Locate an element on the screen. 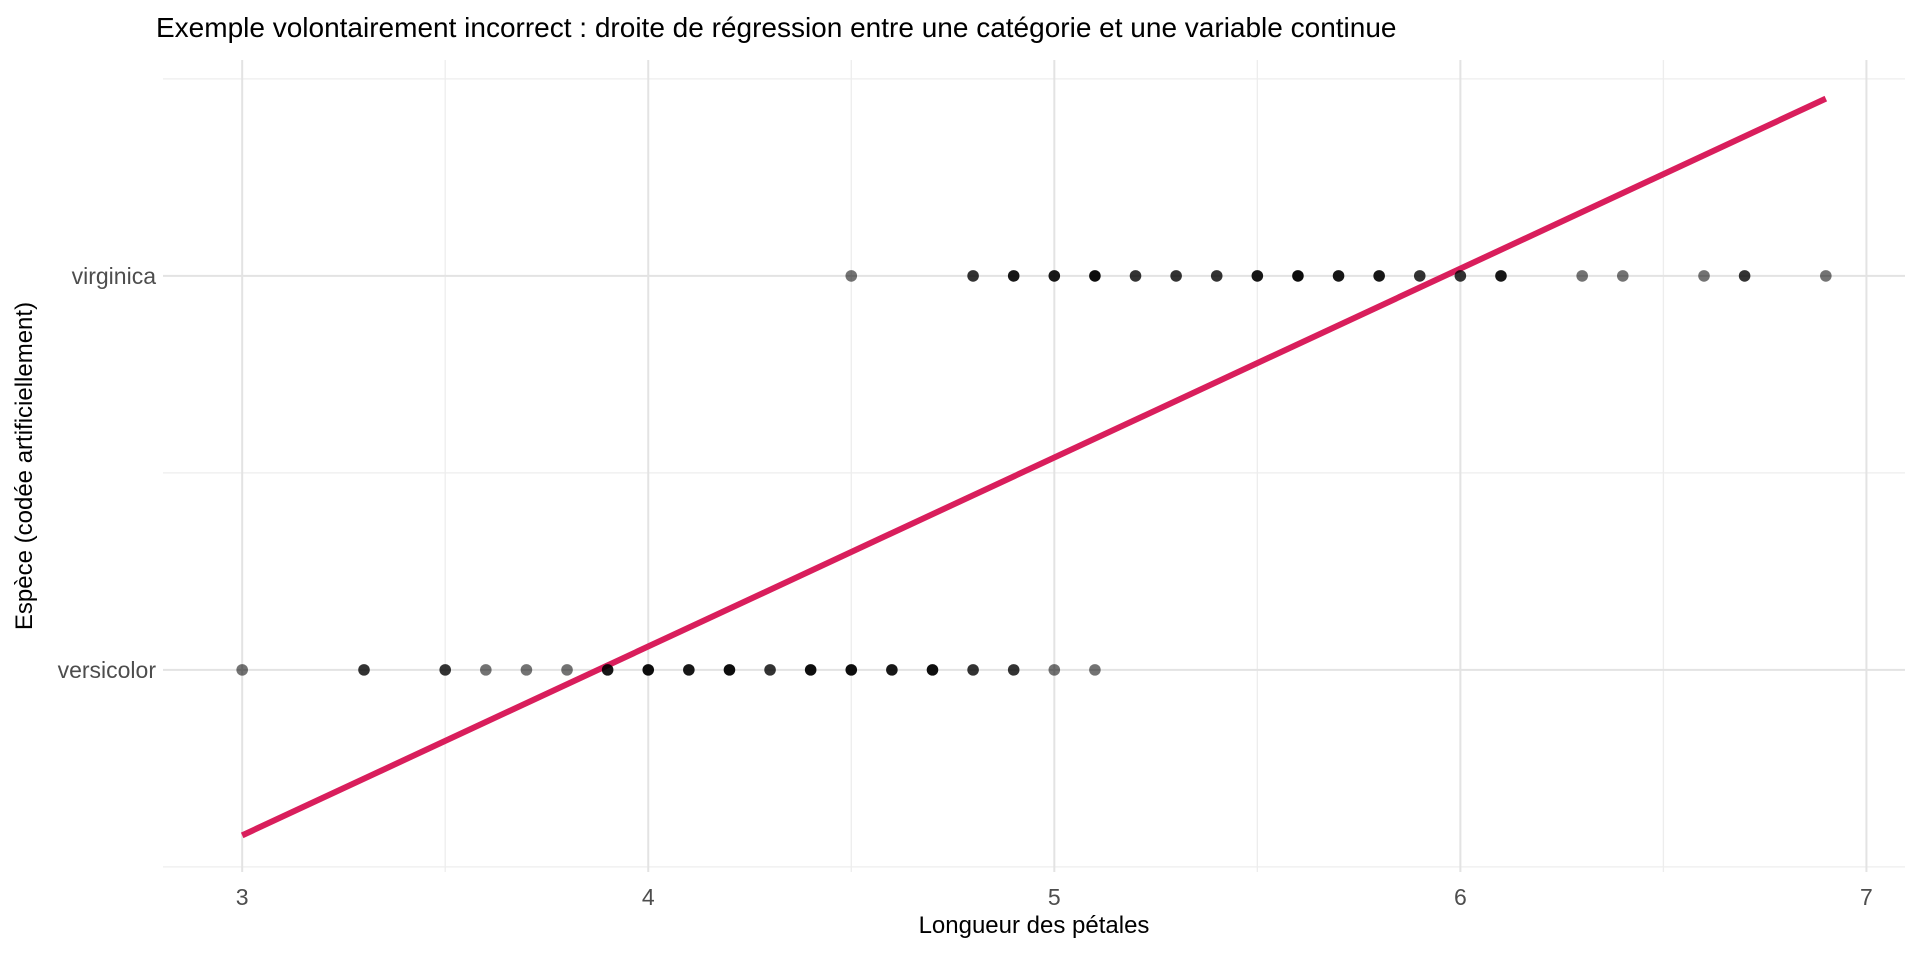 The height and width of the screenshot is (960, 1920). y-tick-label-virginica: virginica is located at coordinates (113, 275).